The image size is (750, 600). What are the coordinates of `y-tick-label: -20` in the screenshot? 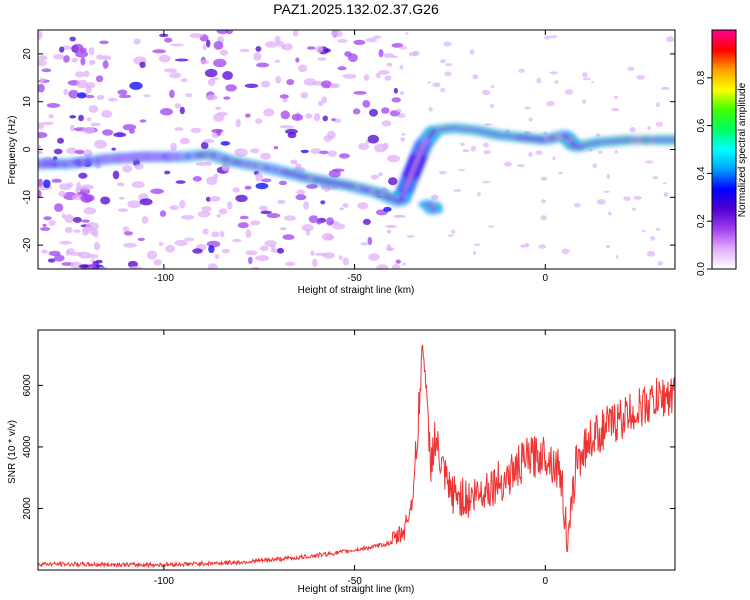 It's located at (27, 244).